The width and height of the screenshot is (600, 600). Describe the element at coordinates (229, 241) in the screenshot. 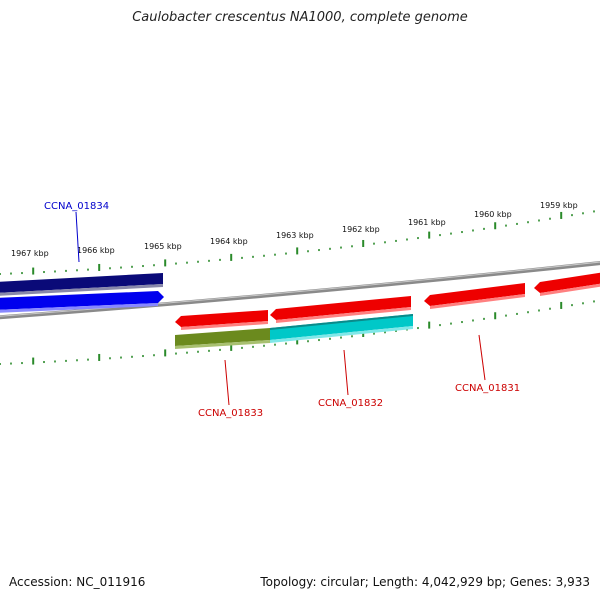

I see `tick-label-1964: 1964 kbp` at that location.